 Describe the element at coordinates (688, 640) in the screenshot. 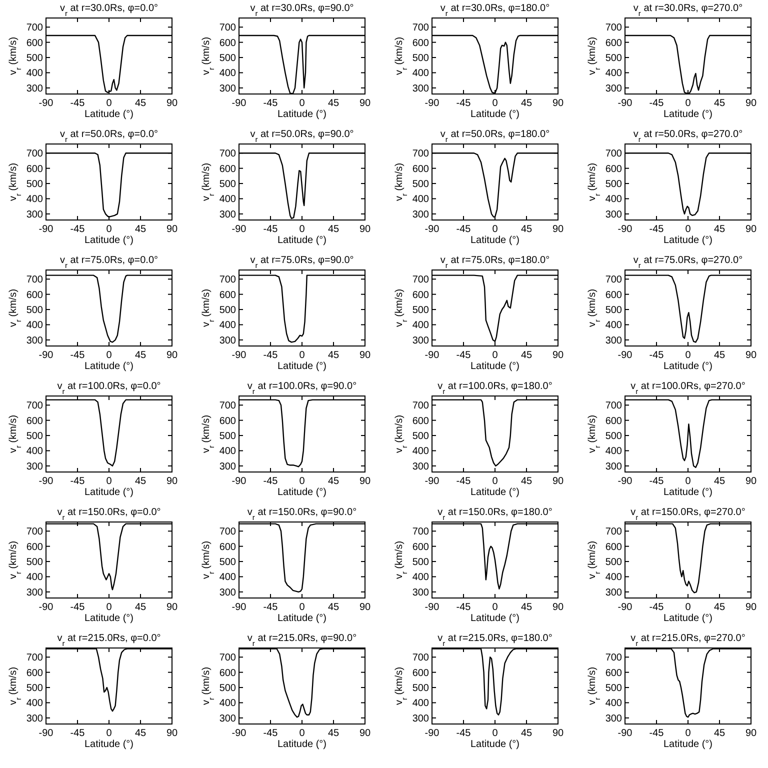

I see `chart-title: v$_{r}$ at r=215.0Rs, φ=270.0°` at that location.